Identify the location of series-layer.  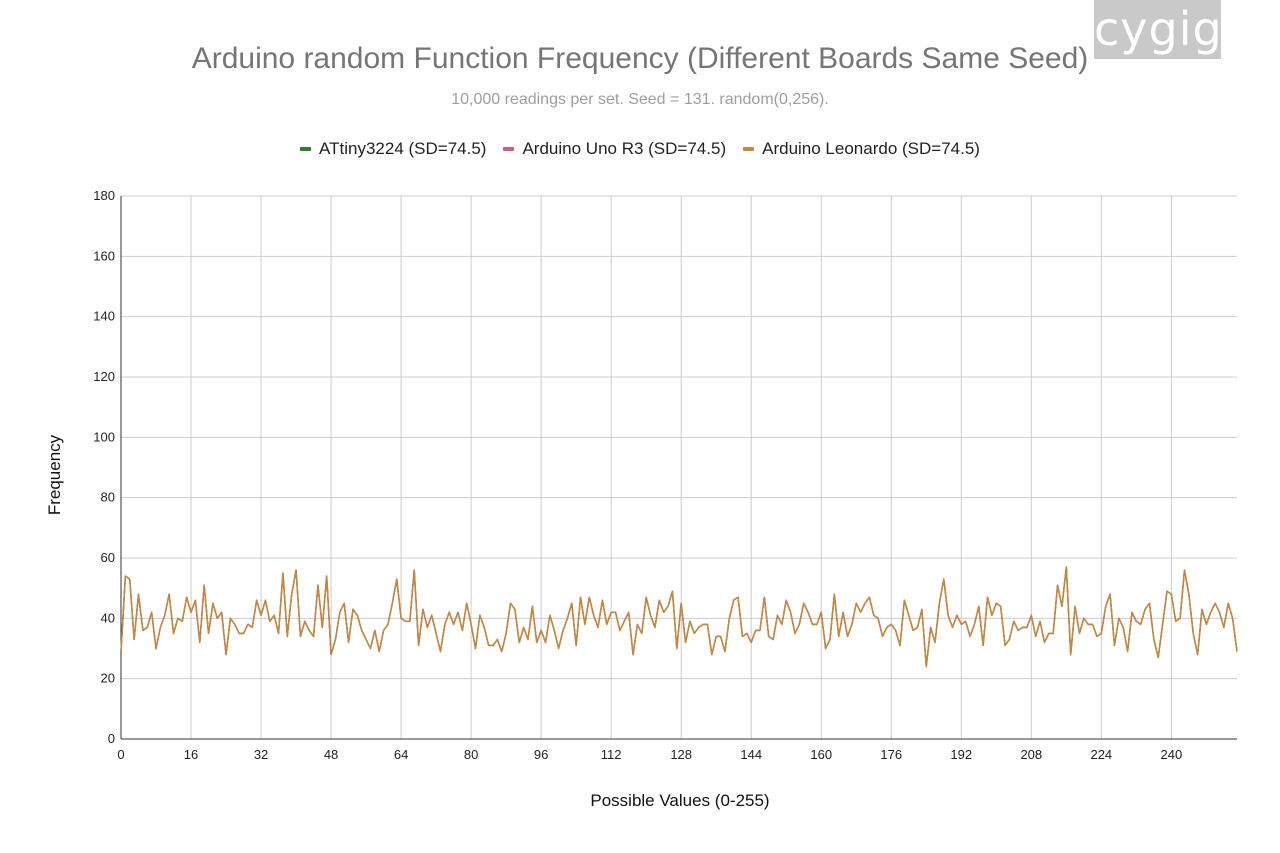
(679, 617).